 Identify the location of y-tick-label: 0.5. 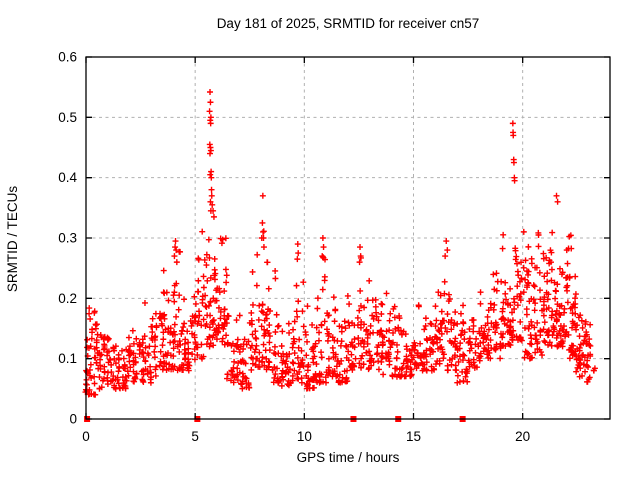
(67, 117).